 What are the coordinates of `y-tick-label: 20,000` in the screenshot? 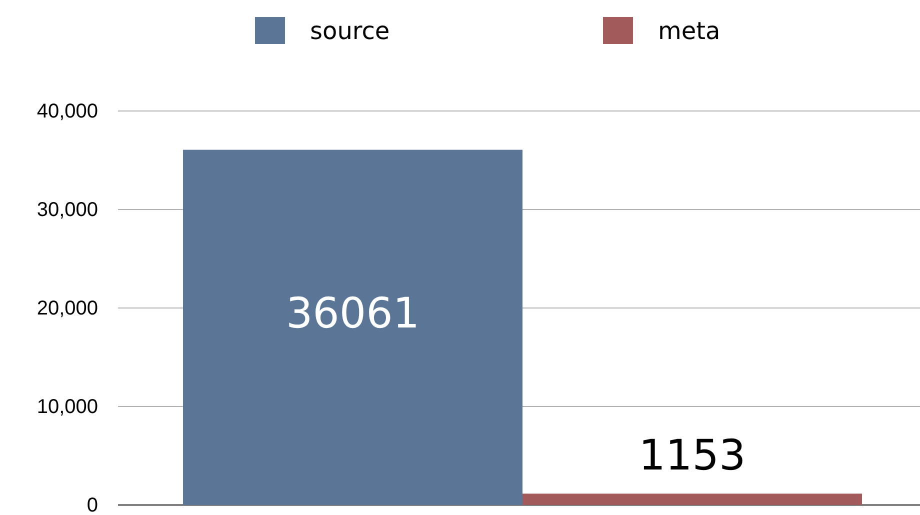 It's located at (67, 308).